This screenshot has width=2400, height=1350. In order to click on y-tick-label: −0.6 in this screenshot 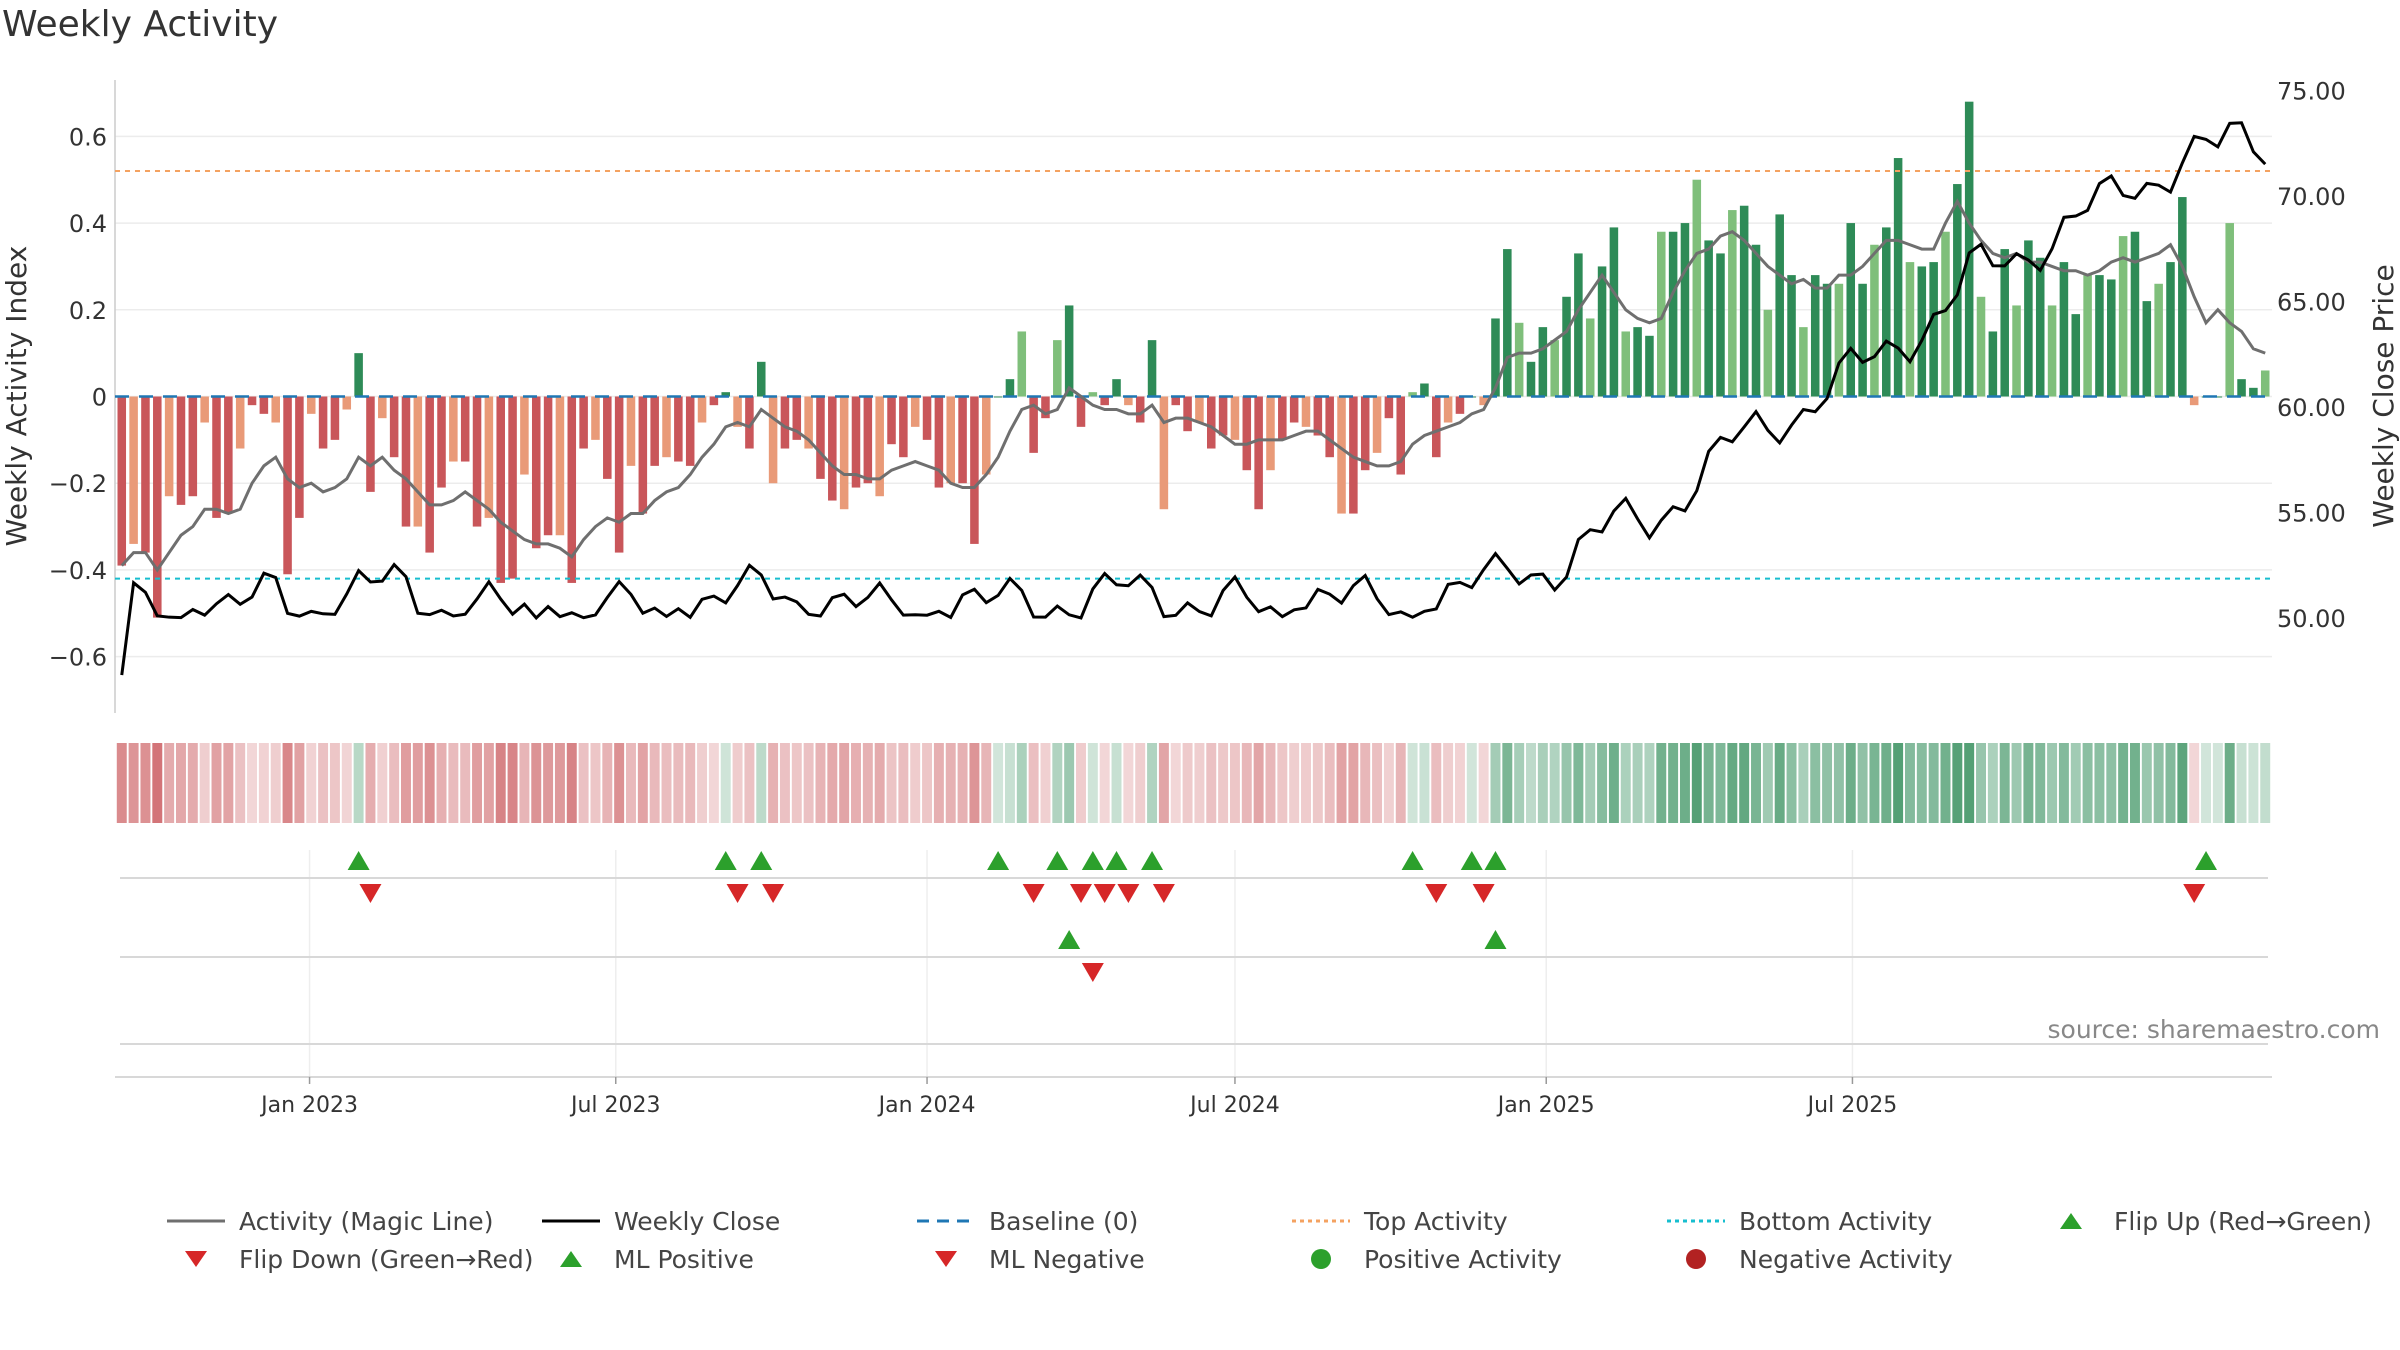, I will do `click(78, 658)`.